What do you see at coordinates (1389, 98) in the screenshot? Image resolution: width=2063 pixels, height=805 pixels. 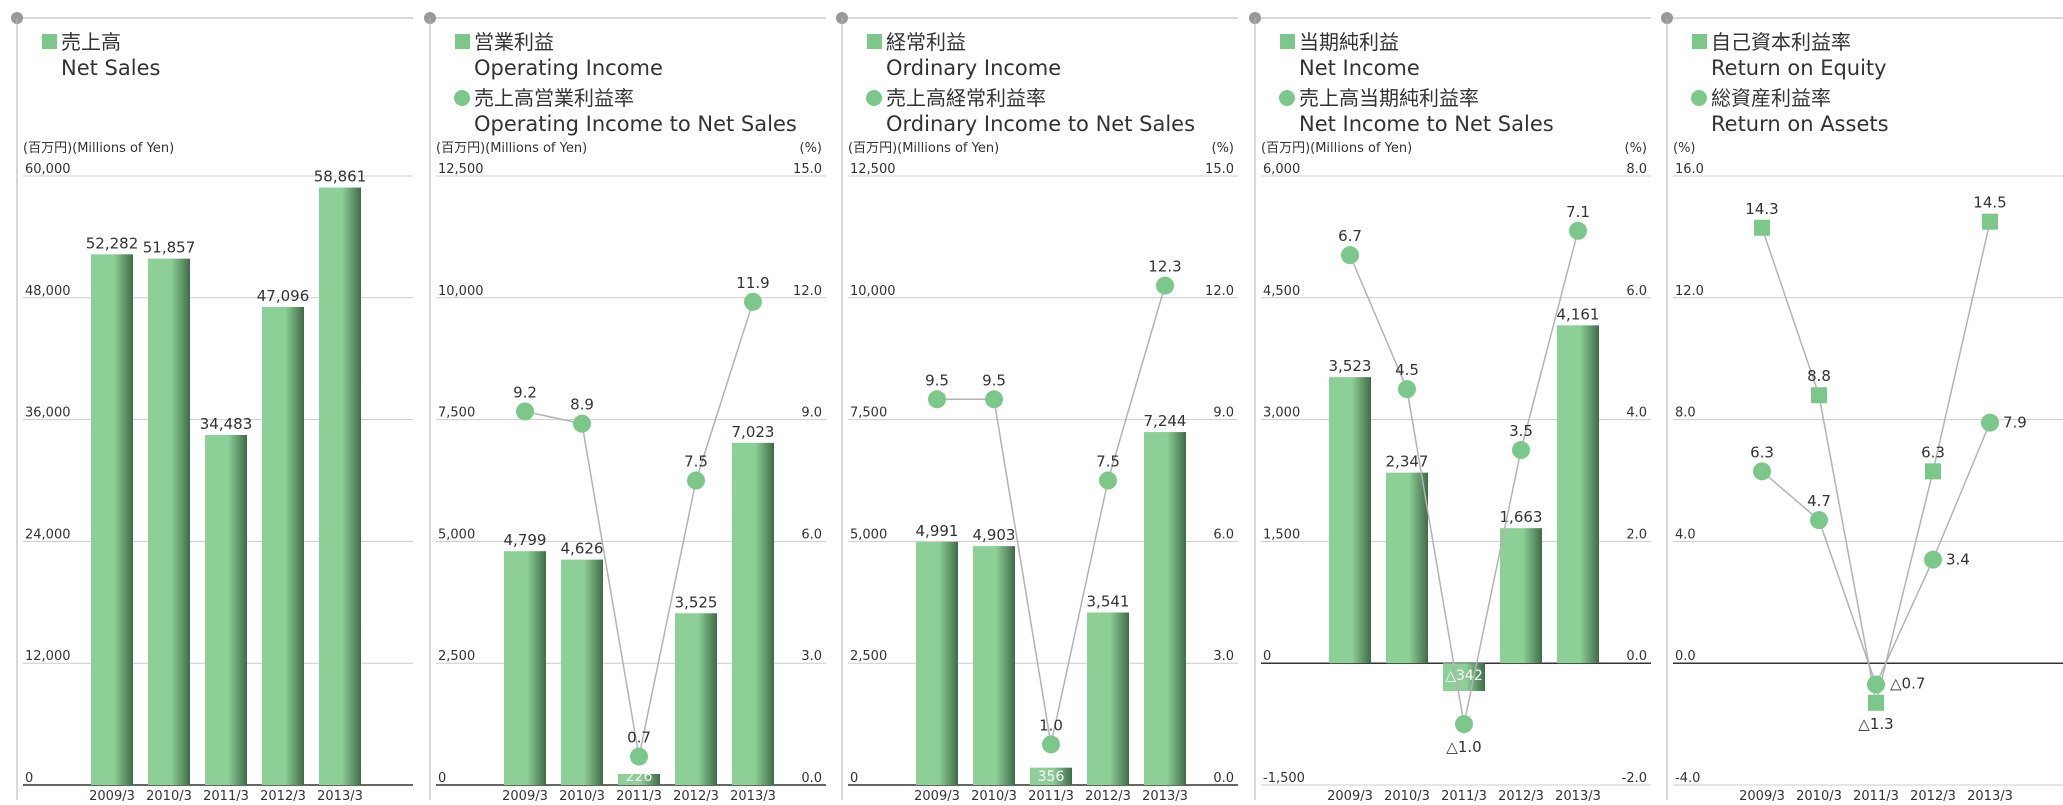 I see `title2-jp: 売上高当期純利益率` at bounding box center [1389, 98].